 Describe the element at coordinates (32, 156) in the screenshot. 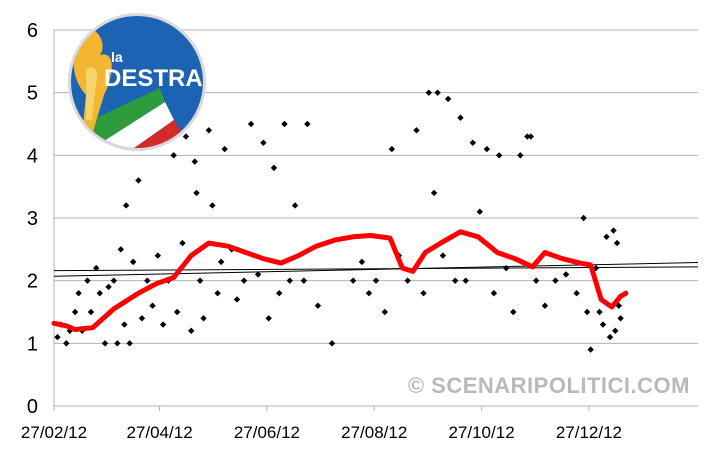

I see `y-tick-label: 4` at that location.